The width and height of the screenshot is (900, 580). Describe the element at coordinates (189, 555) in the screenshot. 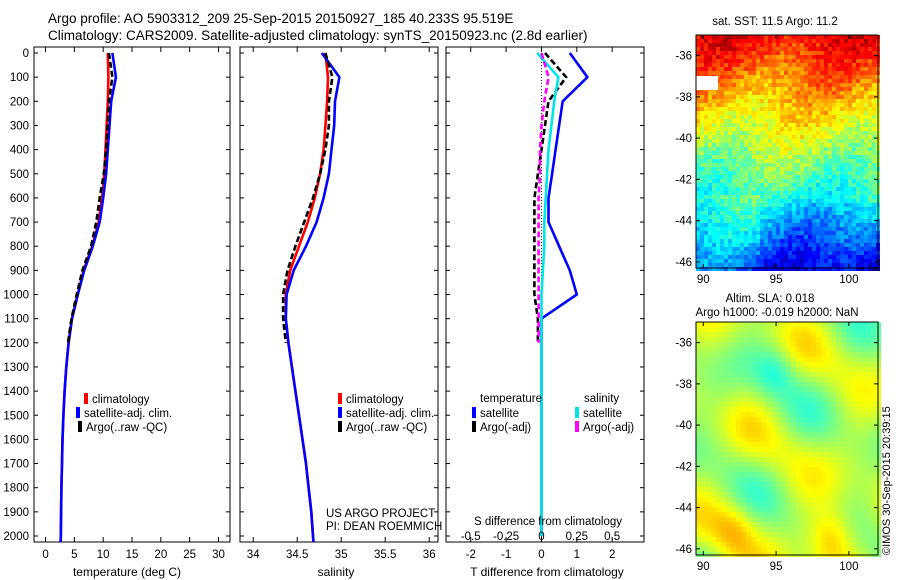

I see `x-tick-label: 25` at that location.